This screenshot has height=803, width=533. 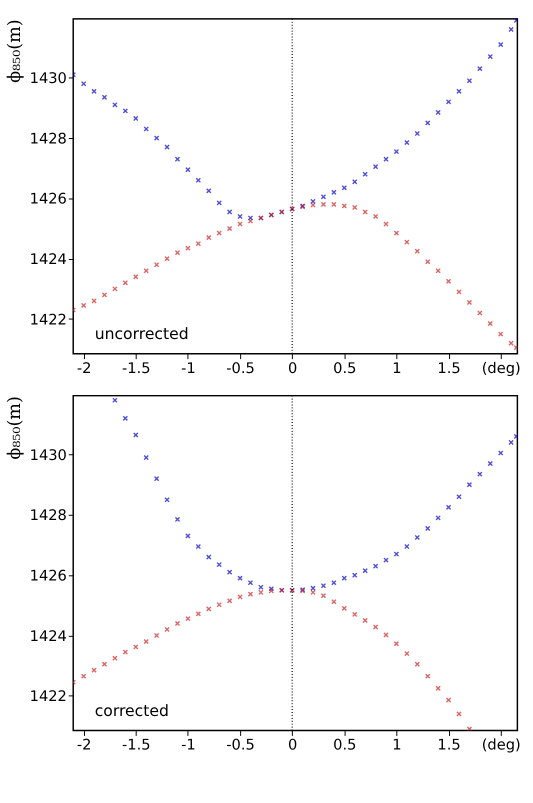 I want to click on x-tick-label: 0, so click(x=293, y=745).